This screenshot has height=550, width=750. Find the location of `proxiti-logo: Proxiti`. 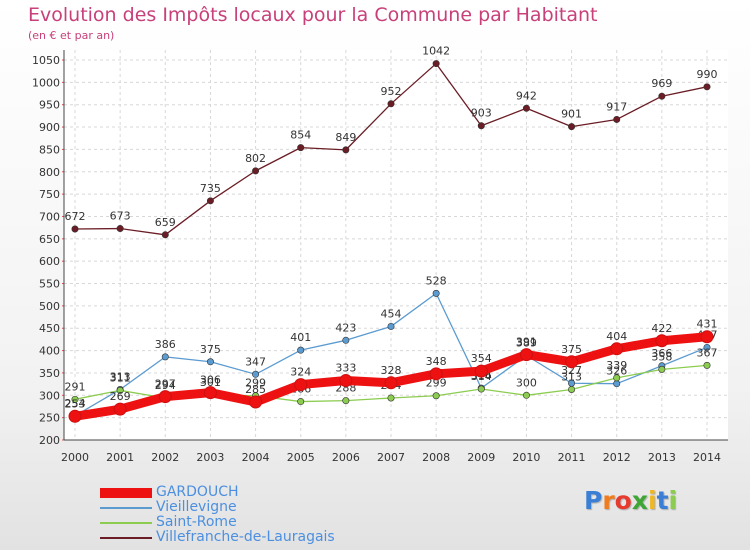

proxiti-logo: Proxiti is located at coordinates (630, 500).